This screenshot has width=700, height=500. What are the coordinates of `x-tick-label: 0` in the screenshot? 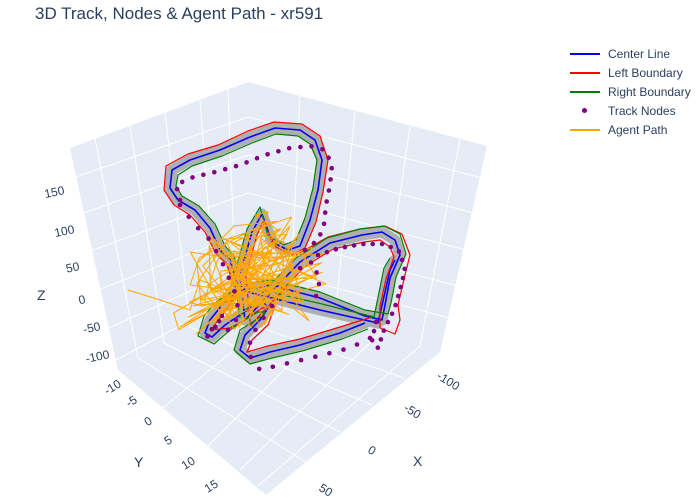 It's located at (371, 451).